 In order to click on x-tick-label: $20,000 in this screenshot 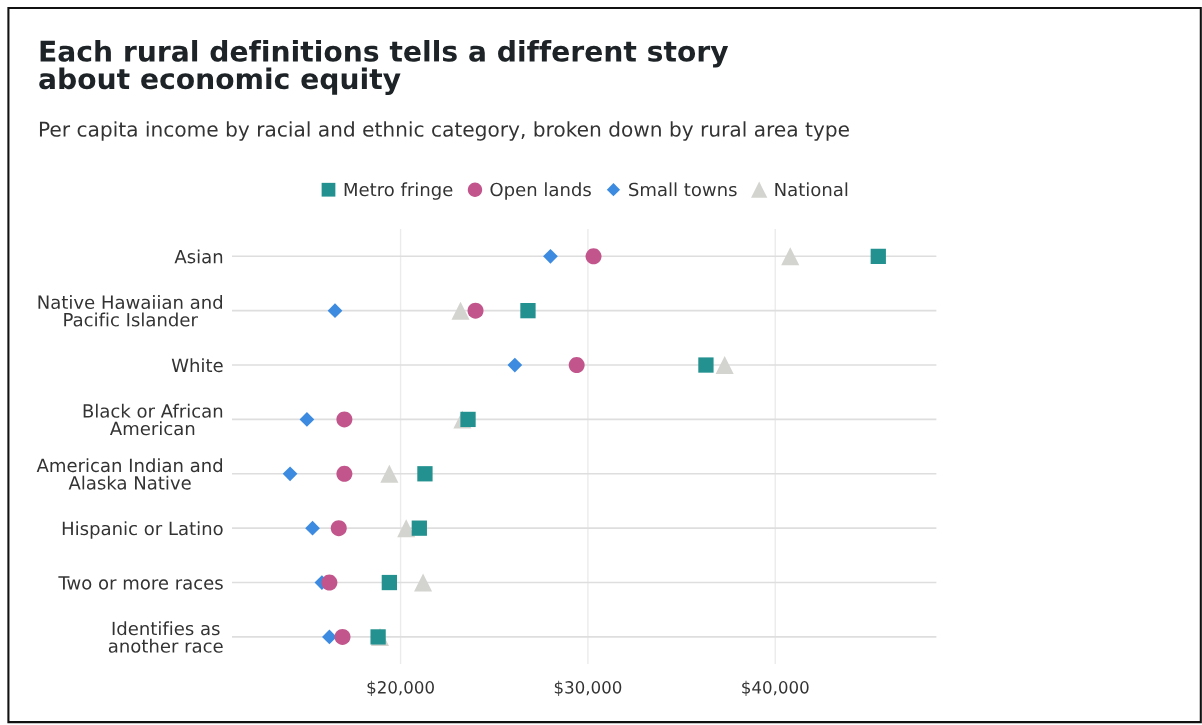, I will do `click(400, 688)`.